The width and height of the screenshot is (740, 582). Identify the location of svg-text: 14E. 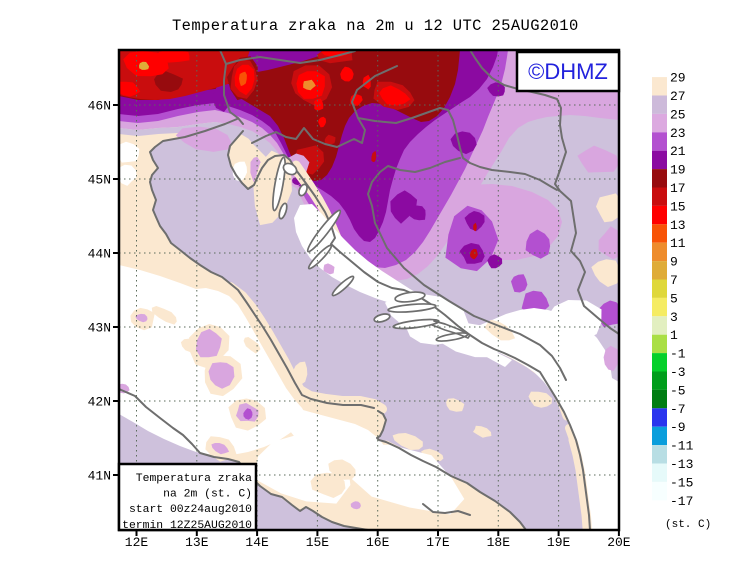
(257, 542).